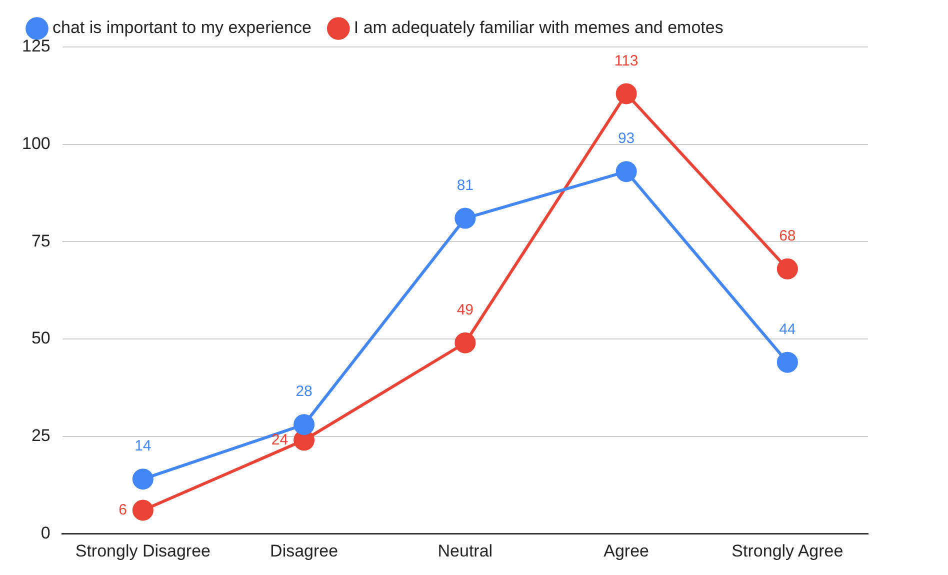 Image resolution: width=948 pixels, height=575 pixels. I want to click on data-label: 81, so click(465, 185).